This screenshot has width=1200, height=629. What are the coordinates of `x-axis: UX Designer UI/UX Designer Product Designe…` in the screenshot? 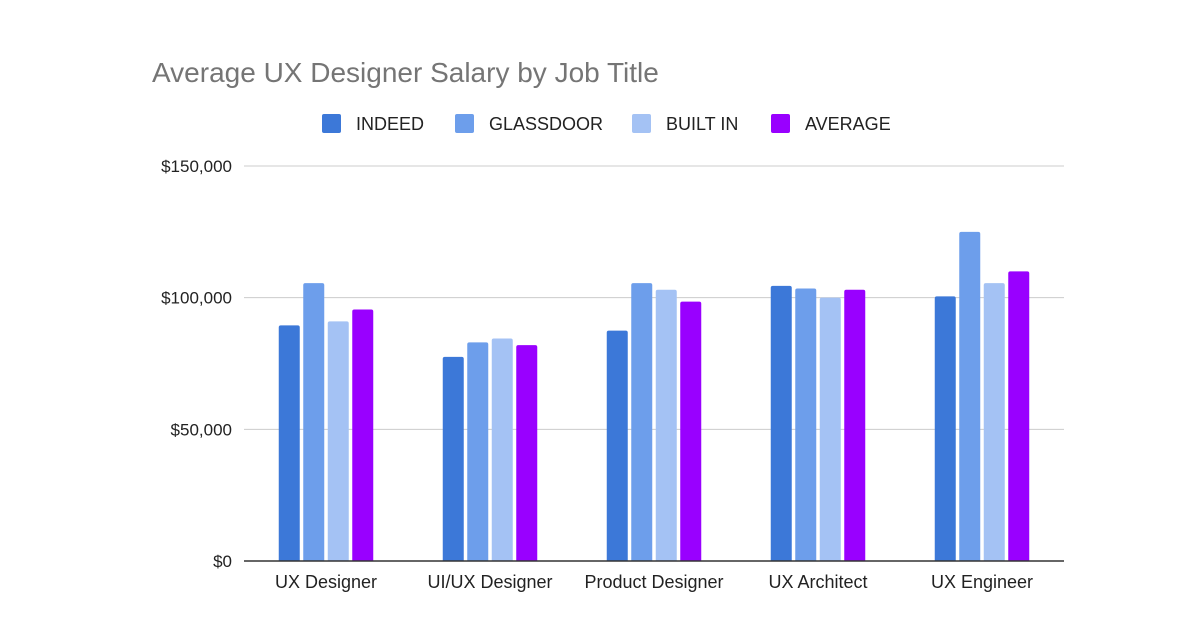 It's located at (654, 576).